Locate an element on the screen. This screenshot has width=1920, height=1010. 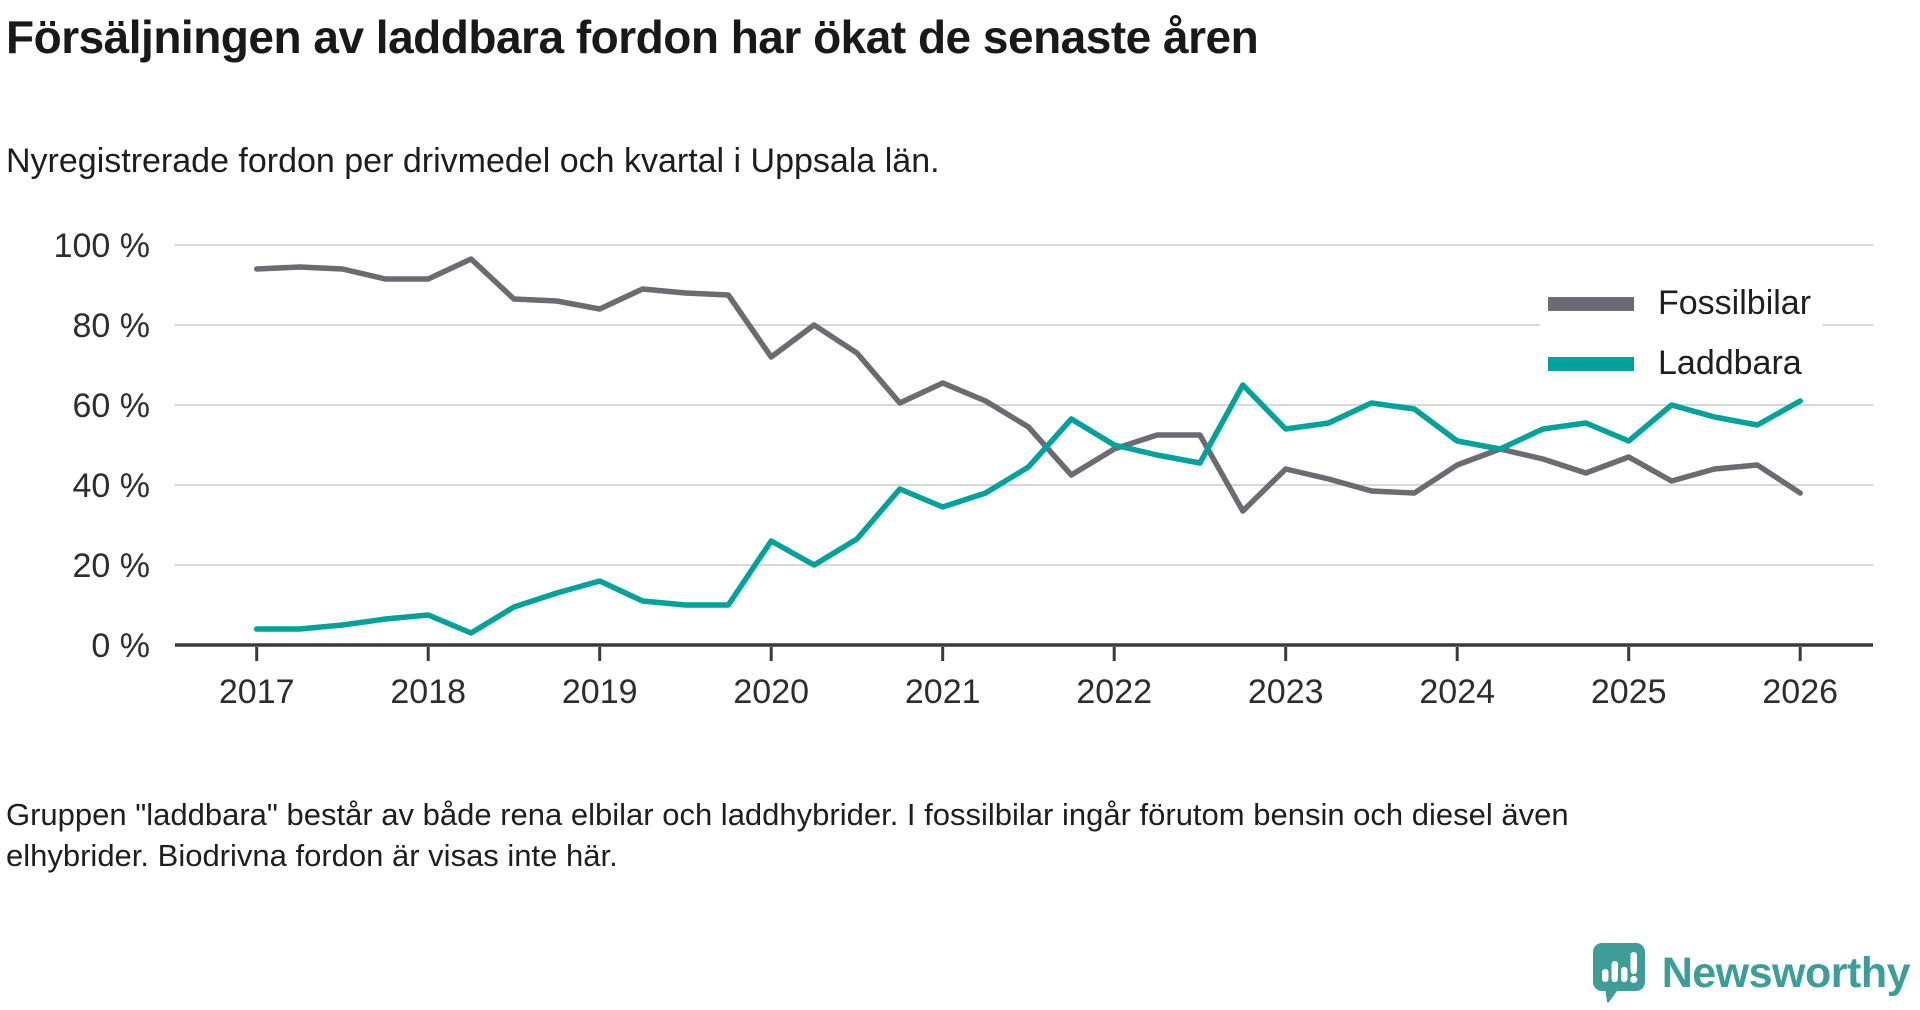
newsworthy-speech-bubble-chart-icon is located at coordinates (1618, 973).